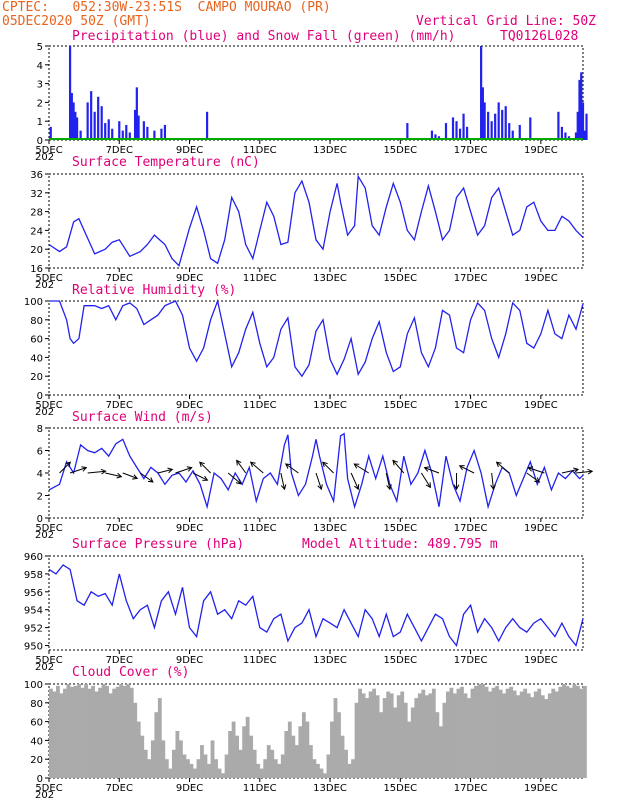 Image resolution: width=618 pixels, height=800 pixels. I want to click on xtick-label-0-2: 9DEC, so click(189, 150).